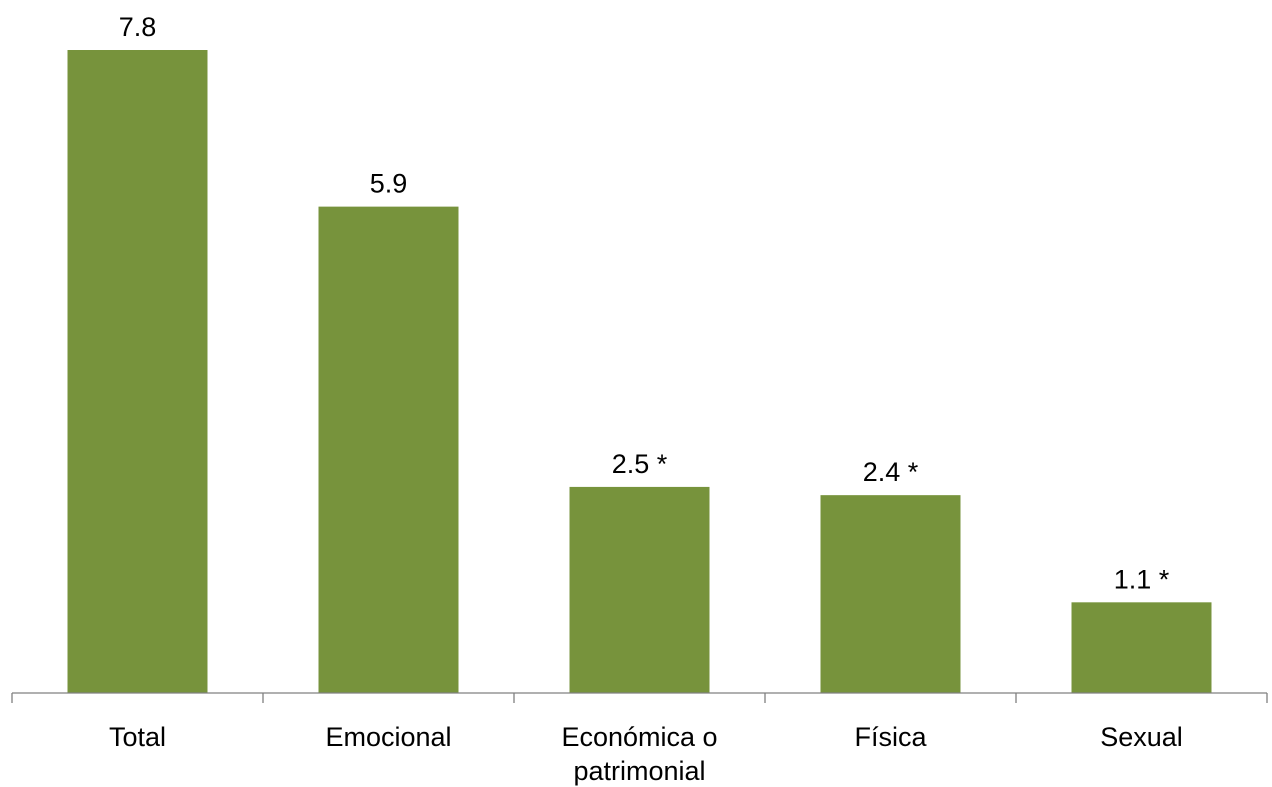 This screenshot has height=787, width=1272. Describe the element at coordinates (1142, 579) in the screenshot. I see `value-label-5: 1.1 *` at that location.